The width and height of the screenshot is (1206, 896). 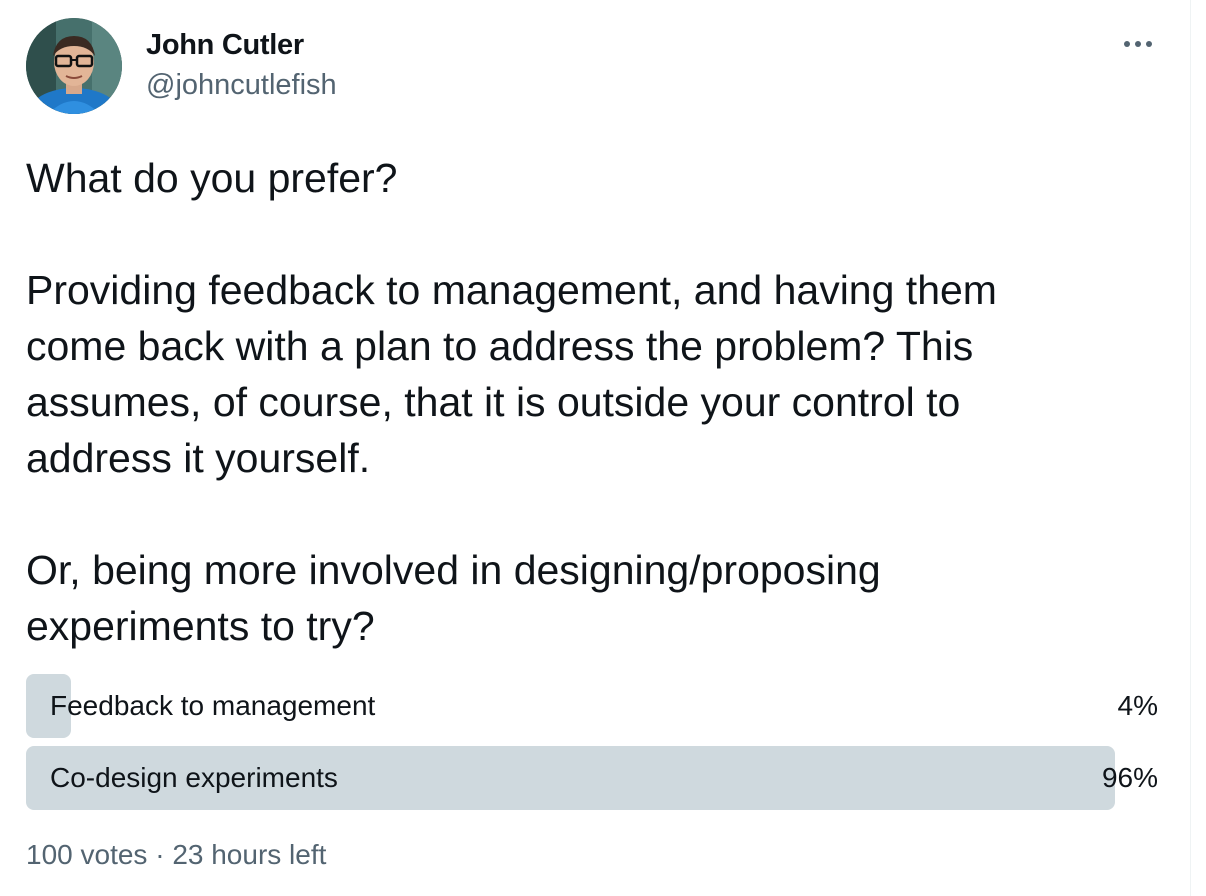 I want to click on poll-vote-count: 100 votes, so click(x=87, y=854).